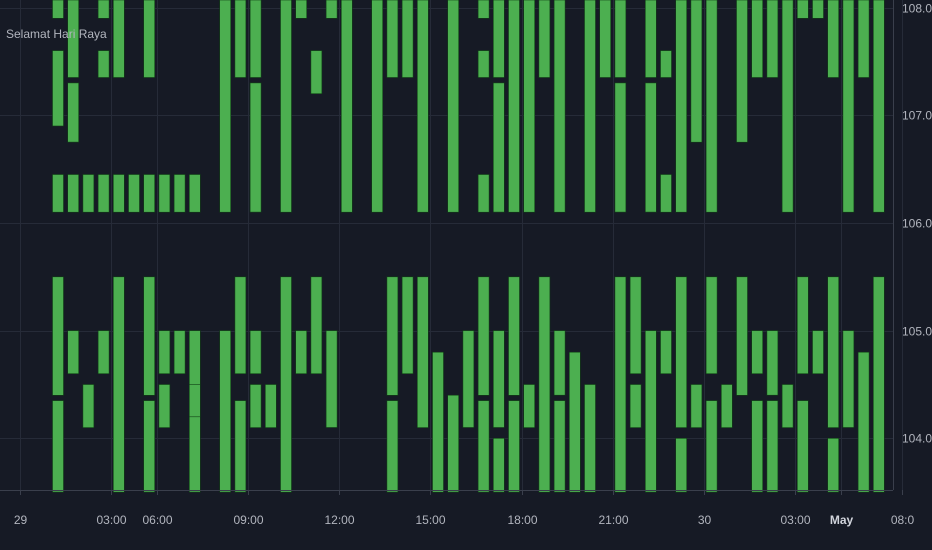 The height and width of the screenshot is (550, 932). Describe the element at coordinates (917, 439) in the screenshot. I see `price-axis-label: 104.00` at that location.